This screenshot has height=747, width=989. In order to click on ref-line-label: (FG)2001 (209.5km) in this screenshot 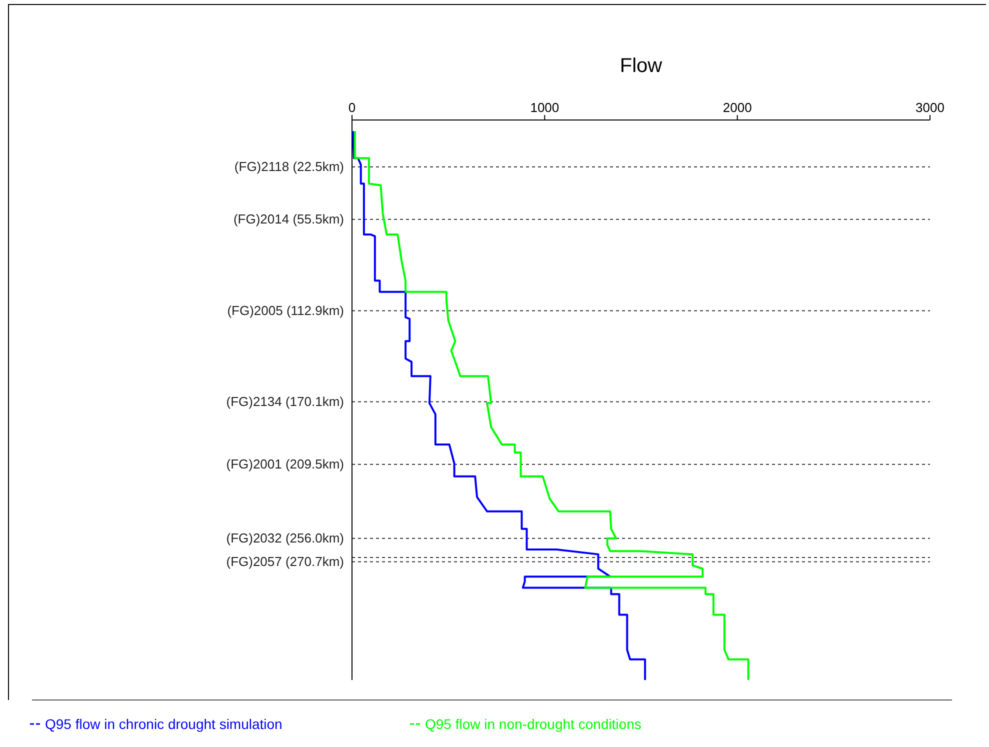, I will do `click(285, 464)`.